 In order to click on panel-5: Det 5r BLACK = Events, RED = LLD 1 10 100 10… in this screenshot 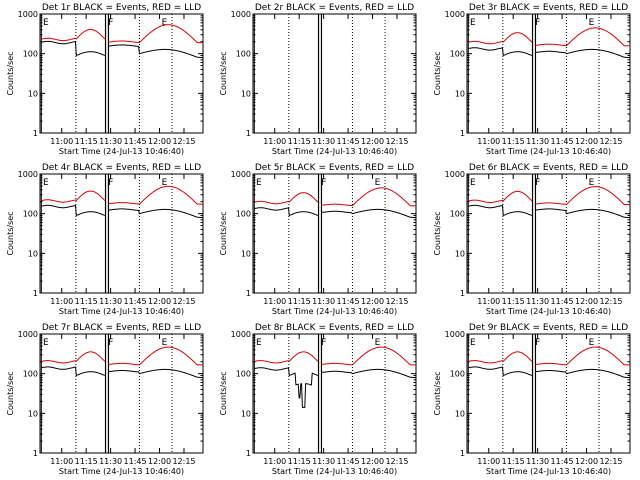, I will do `click(318, 239)`.